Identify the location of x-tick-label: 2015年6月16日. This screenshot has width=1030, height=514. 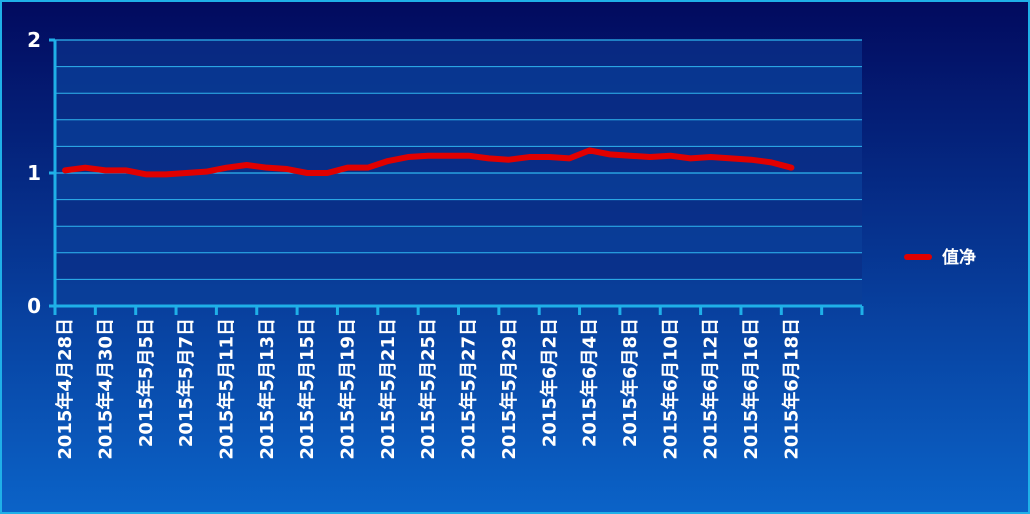
(751, 389).